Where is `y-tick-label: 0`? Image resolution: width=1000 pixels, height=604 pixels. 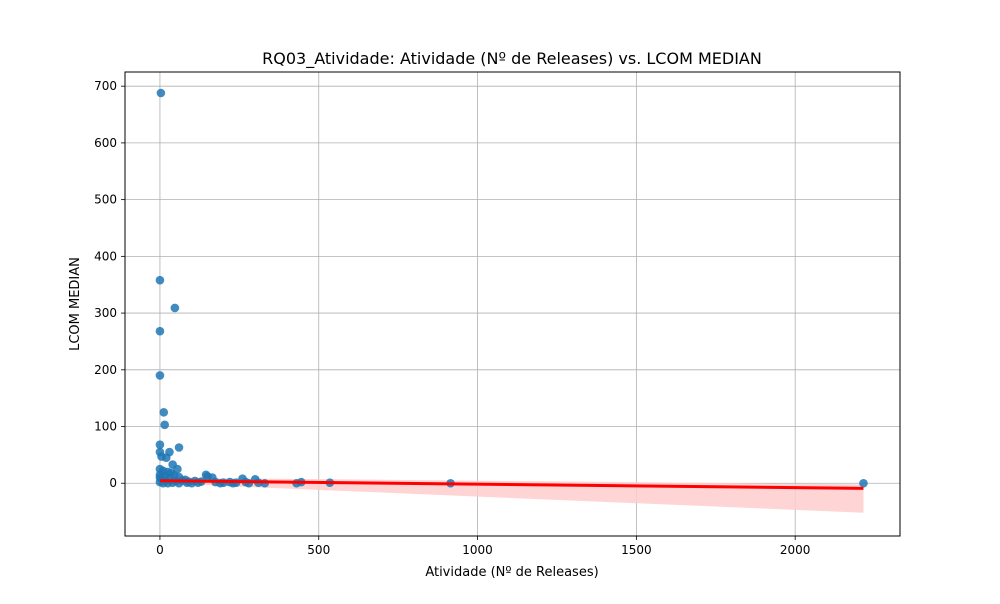 y-tick-label: 0 is located at coordinates (113, 483).